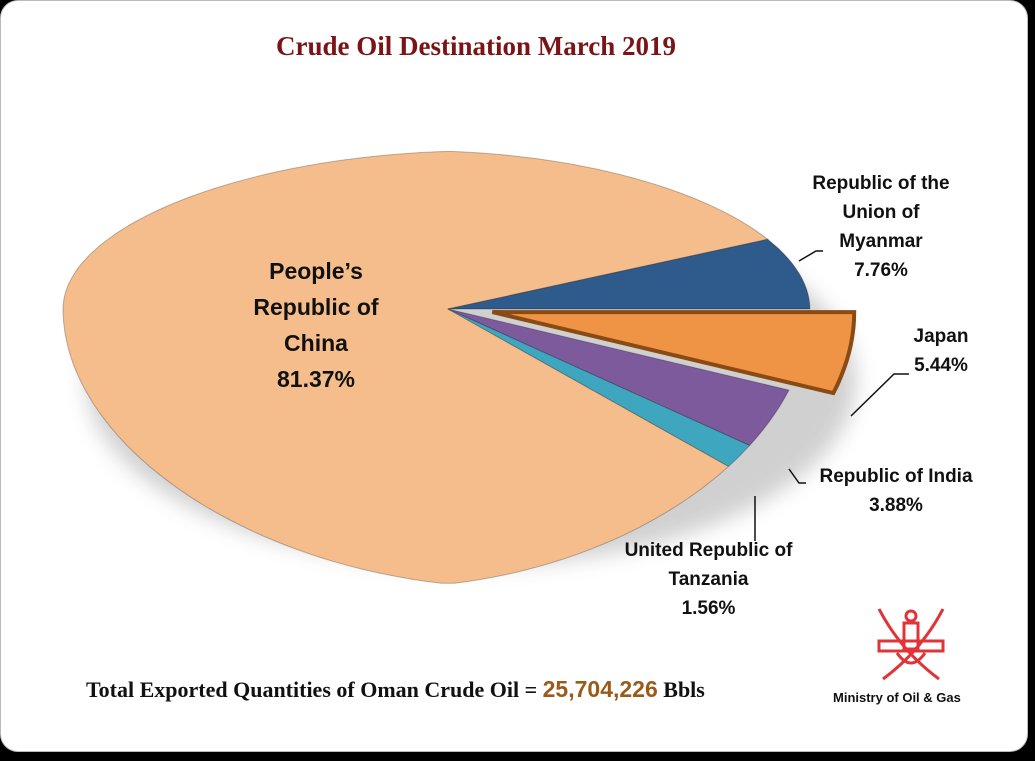 The image size is (1035, 761). Describe the element at coordinates (629, 274) in the screenshot. I see `pie-slice-republic-of-the-union-of-myanmar` at that location.